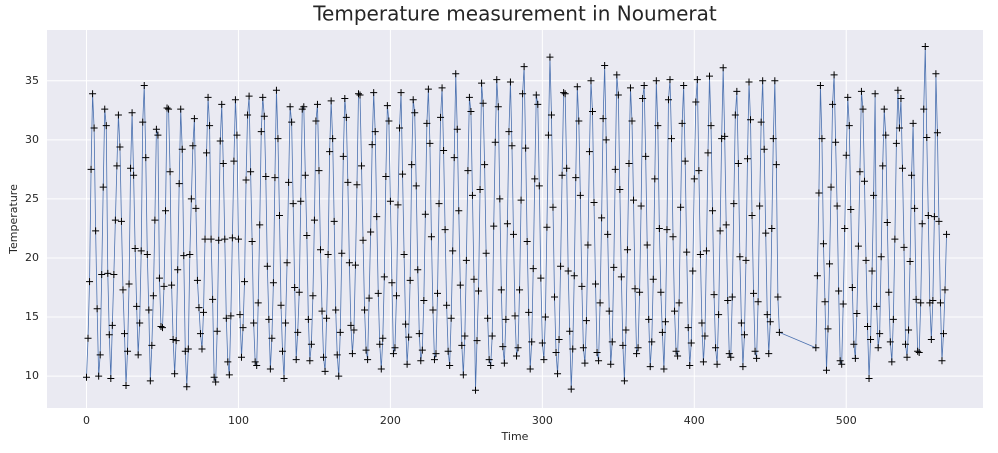 The height and width of the screenshot is (453, 998). I want to click on x-tick-label: 400, so click(694, 420).